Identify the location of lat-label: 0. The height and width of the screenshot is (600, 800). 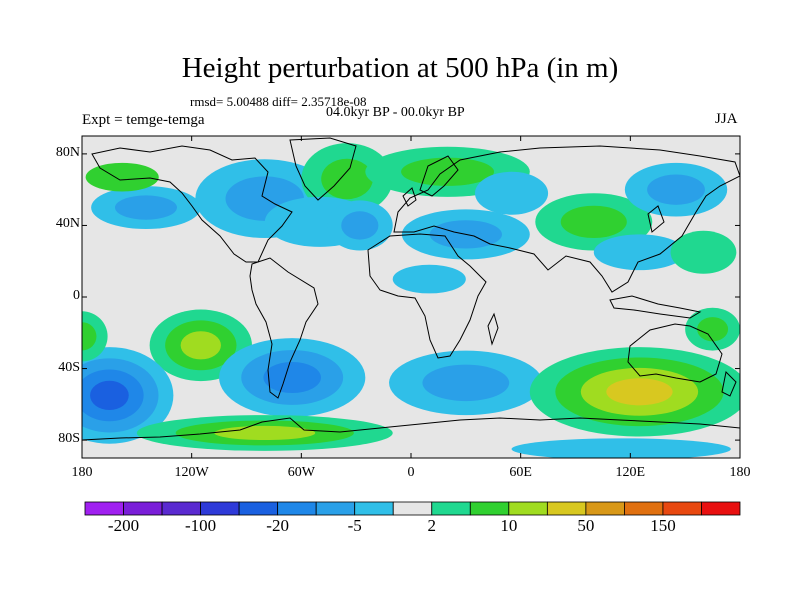
(76, 295).